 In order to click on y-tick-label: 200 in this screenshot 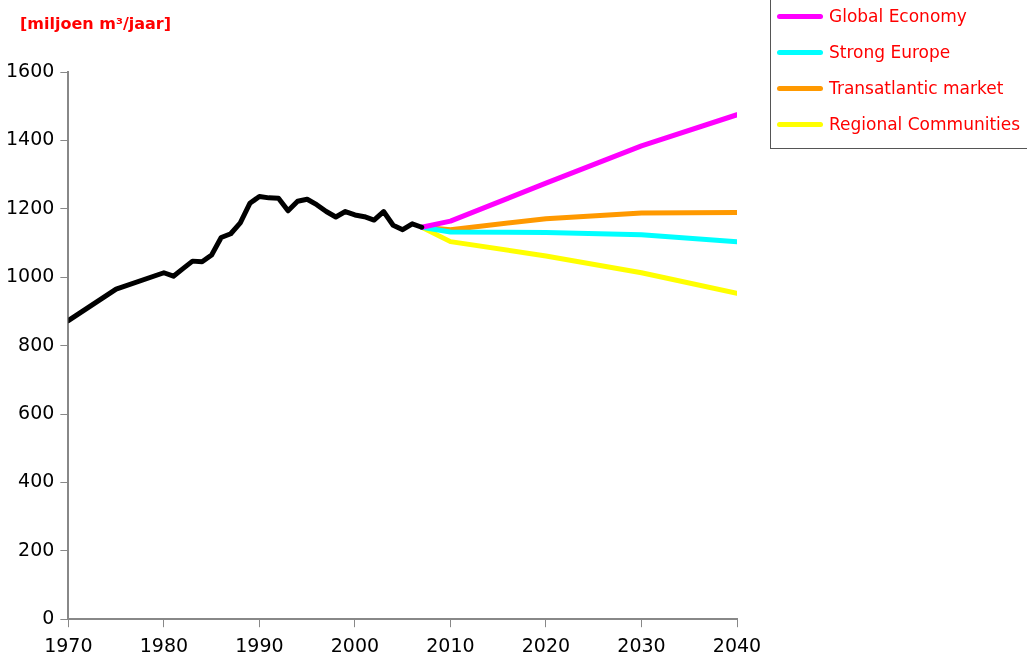, I will do `click(36, 548)`.